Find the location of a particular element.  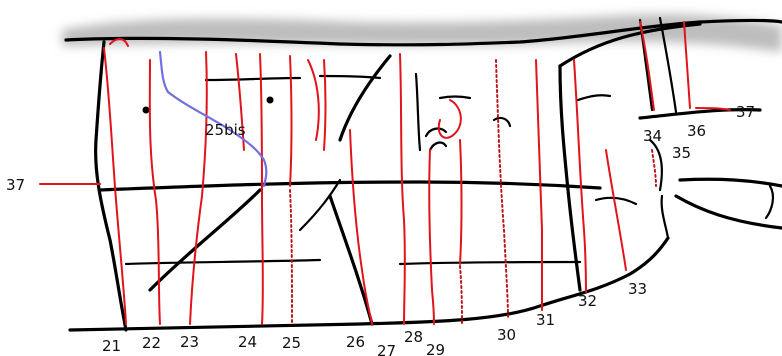

label-27: 27 is located at coordinates (386, 349).